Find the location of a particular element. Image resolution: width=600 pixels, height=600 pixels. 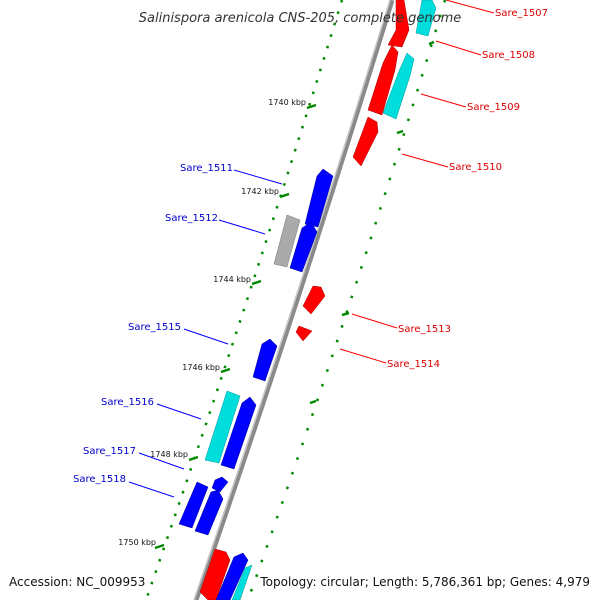

gene-label-sare-1512: Sare_1512 is located at coordinates (191, 218).